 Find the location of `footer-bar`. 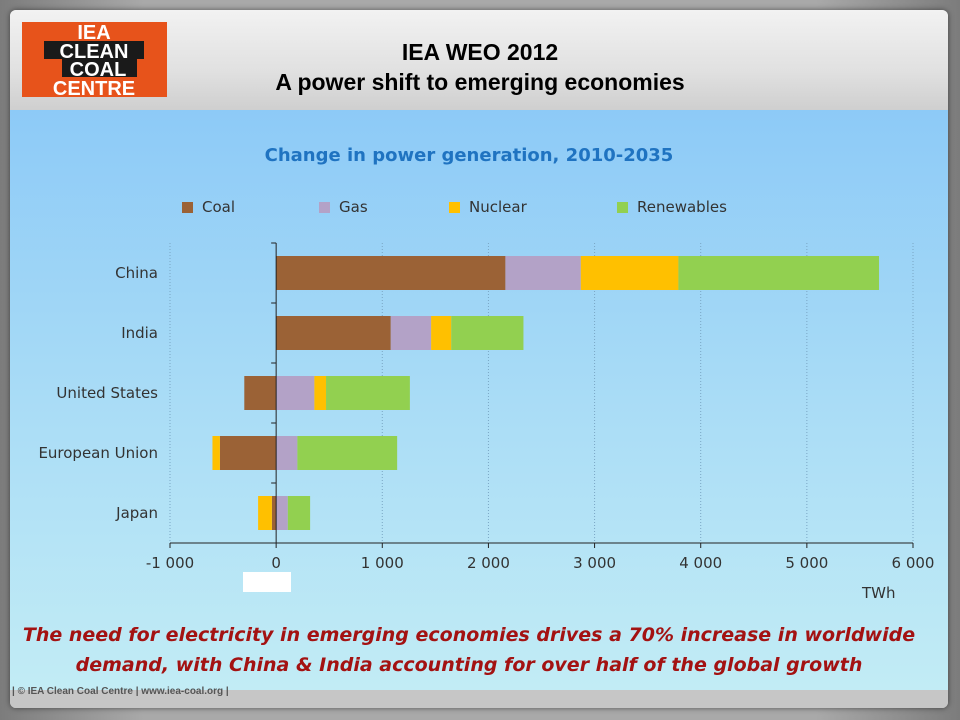

footer-bar is located at coordinates (479, 699).